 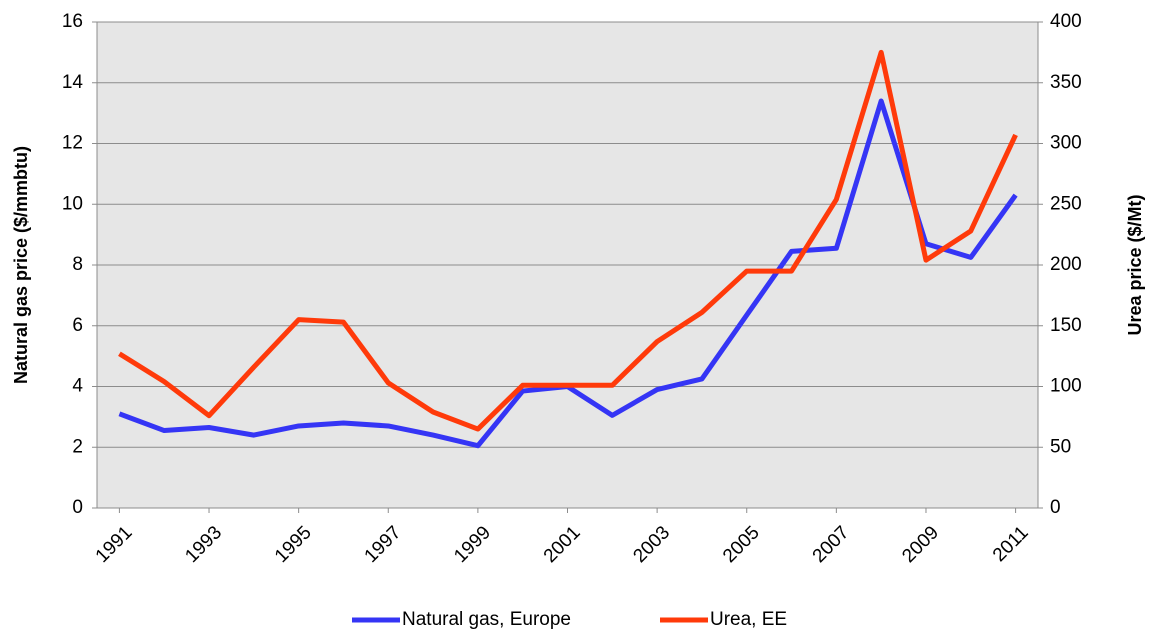 What do you see at coordinates (1055, 507) in the screenshot?
I see `y2-tick-label: 0` at bounding box center [1055, 507].